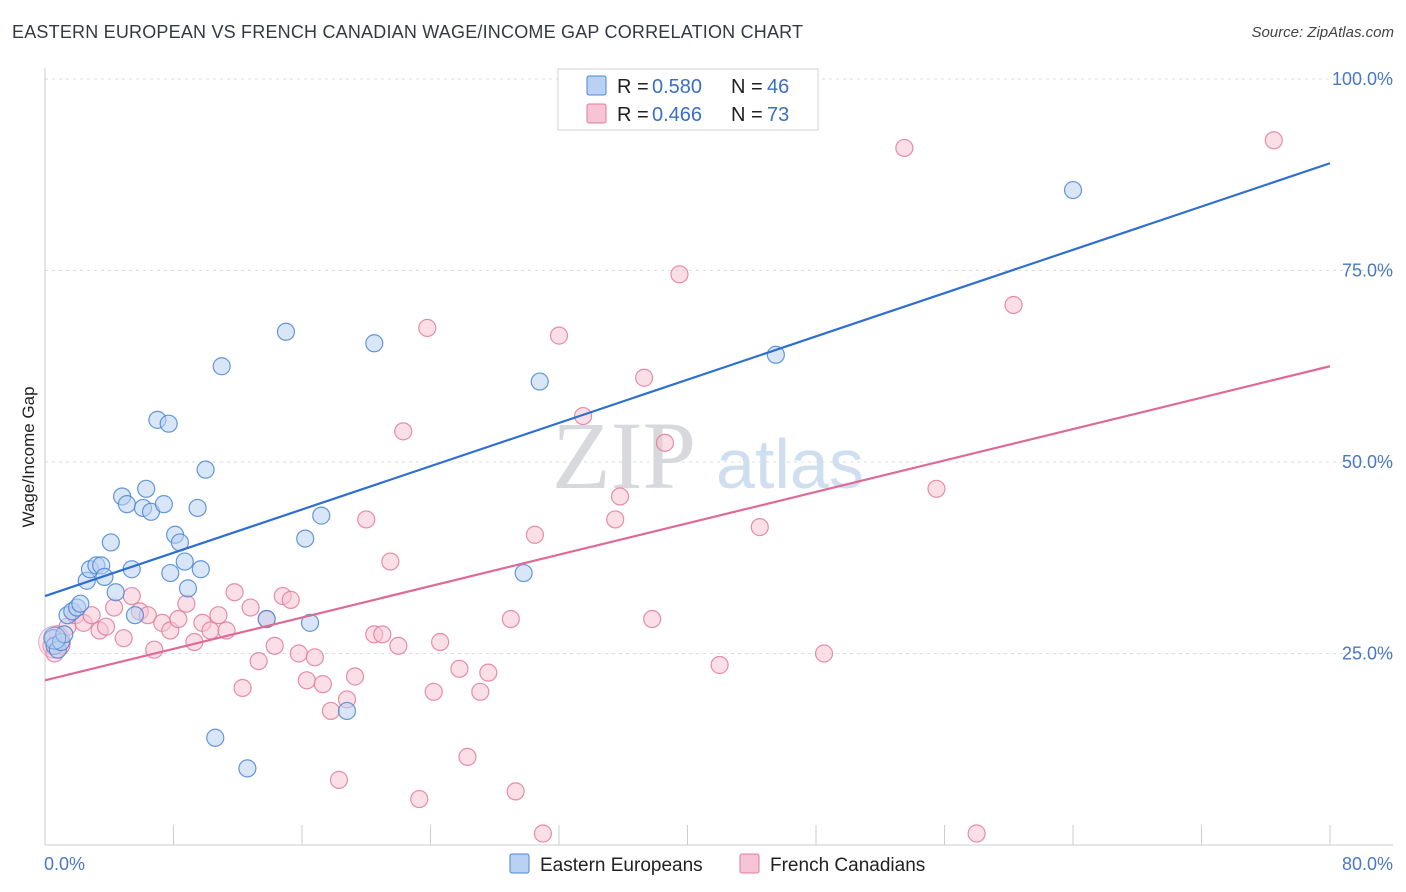  I want to click on series-legend-swatch-eastern-europeans, so click(519, 863).